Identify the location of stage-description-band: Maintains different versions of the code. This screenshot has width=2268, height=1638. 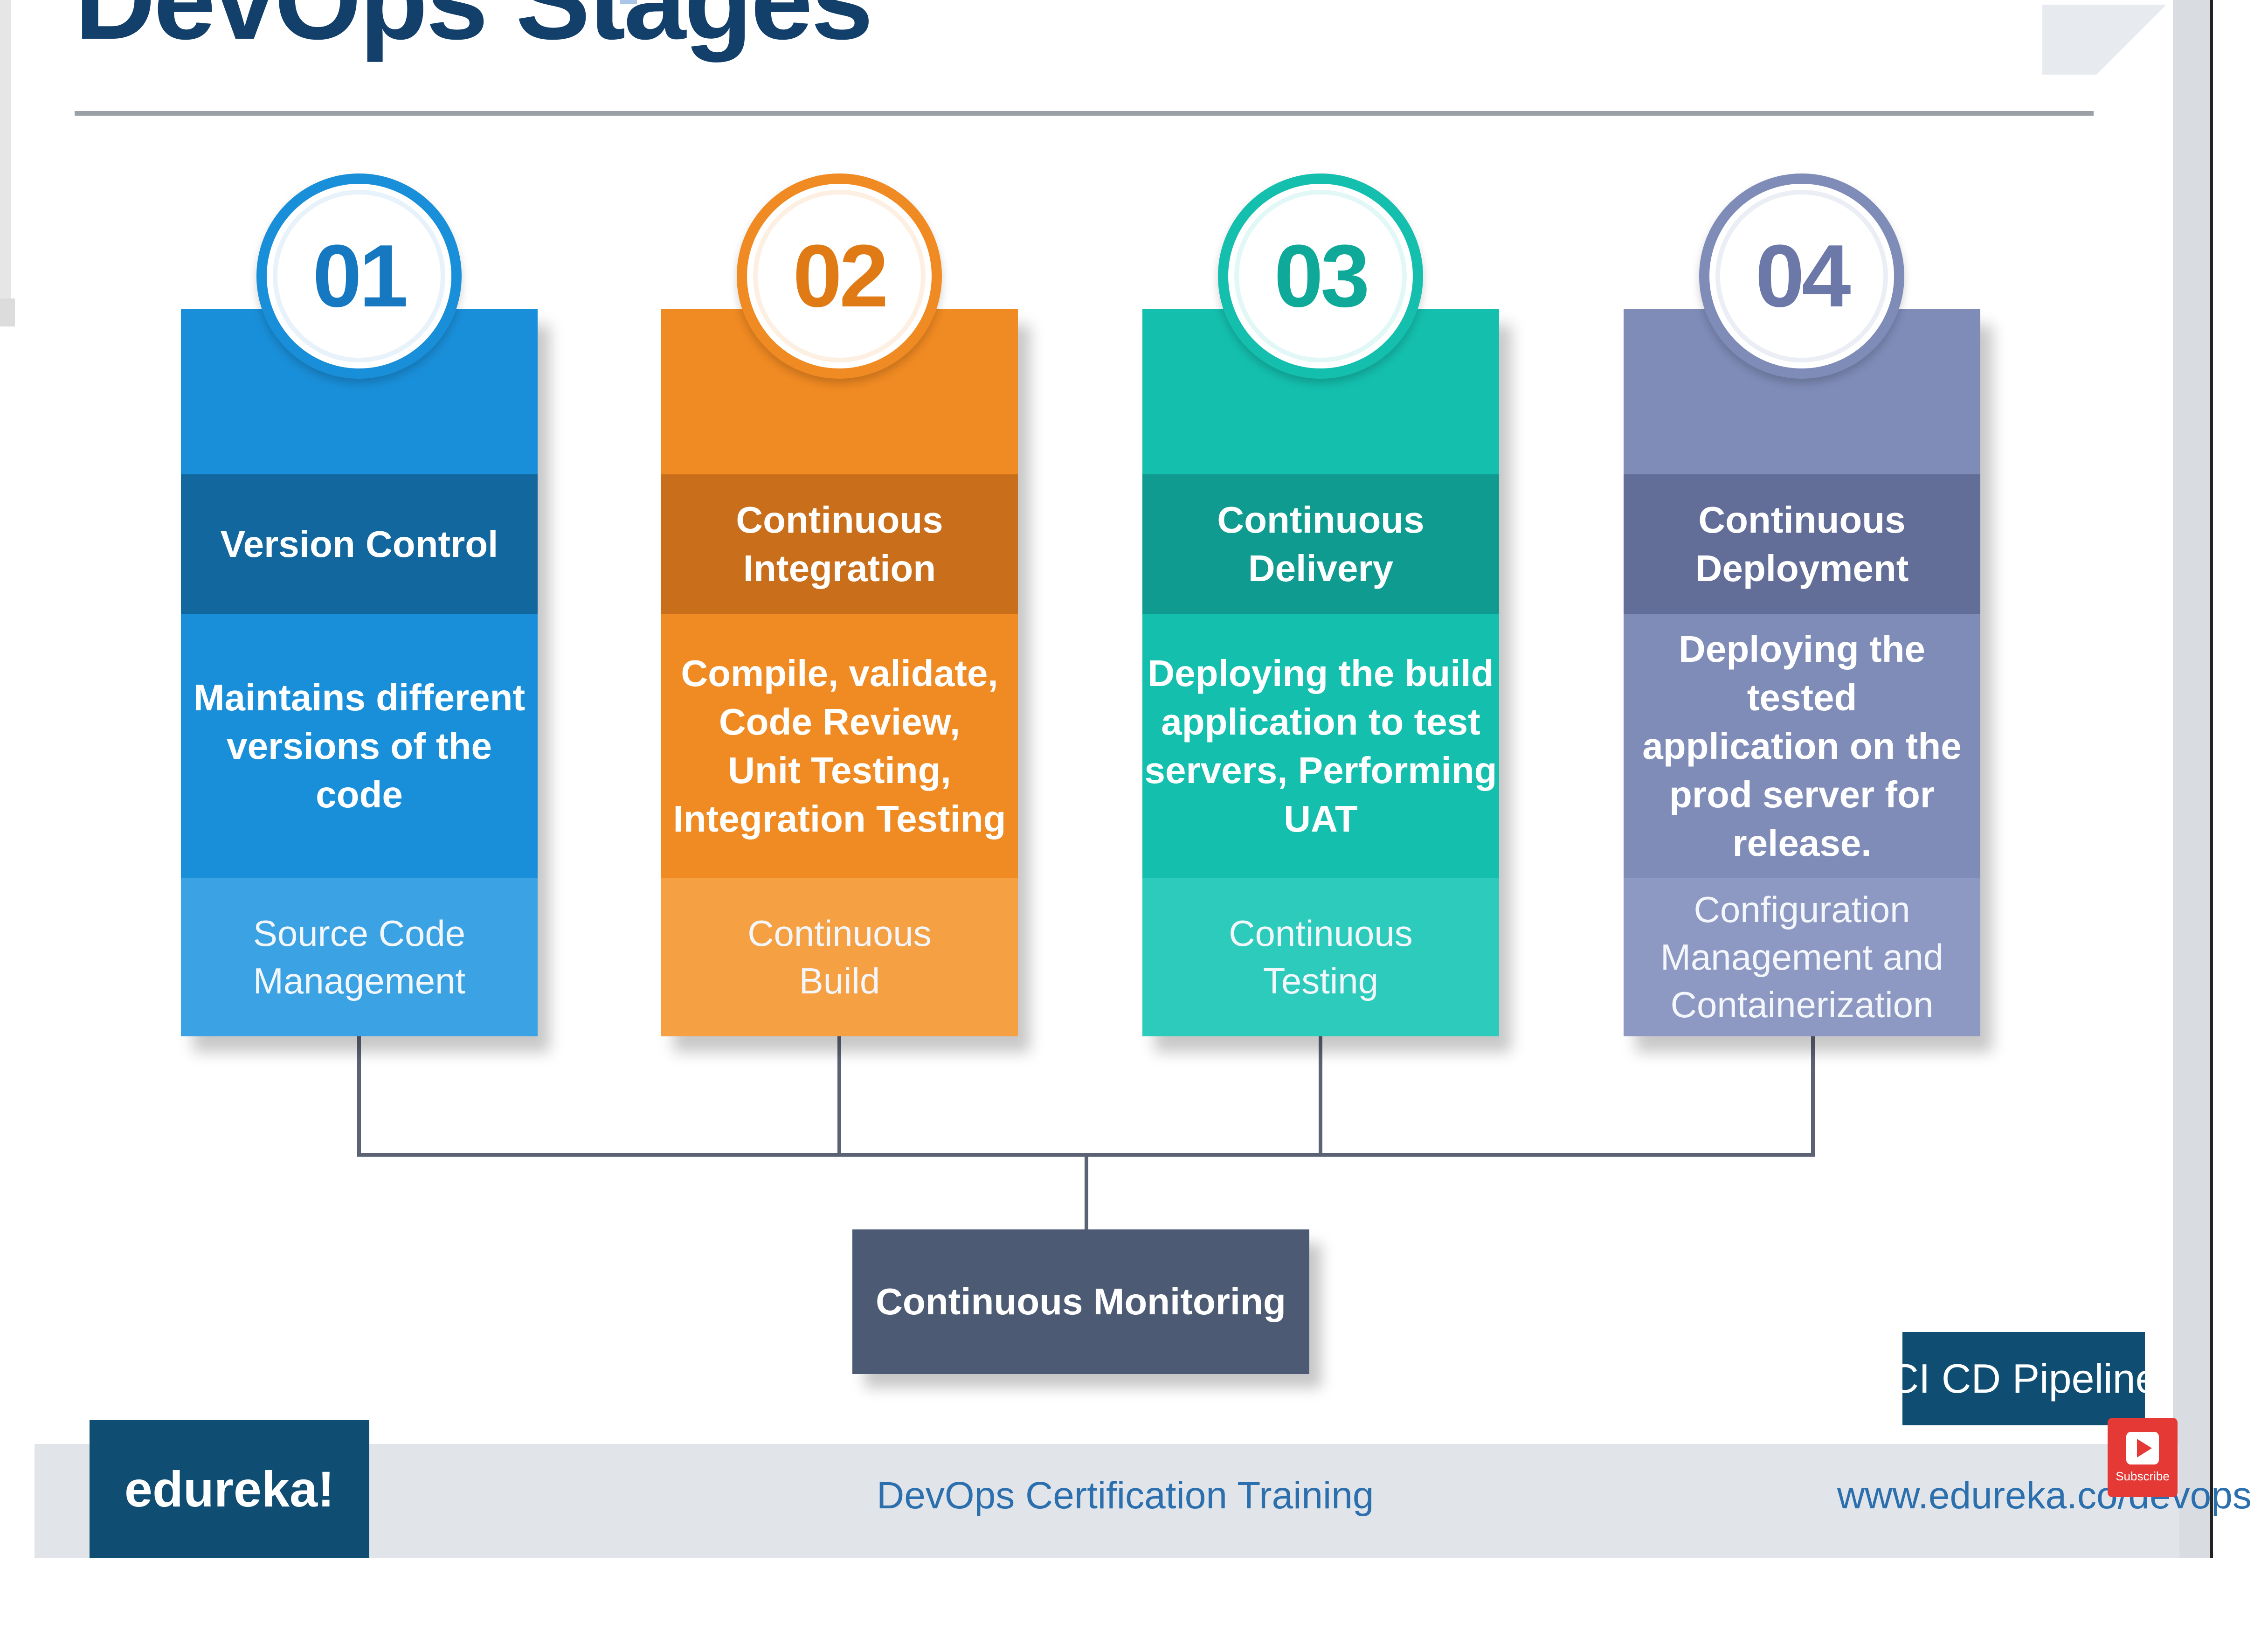
(359, 746).